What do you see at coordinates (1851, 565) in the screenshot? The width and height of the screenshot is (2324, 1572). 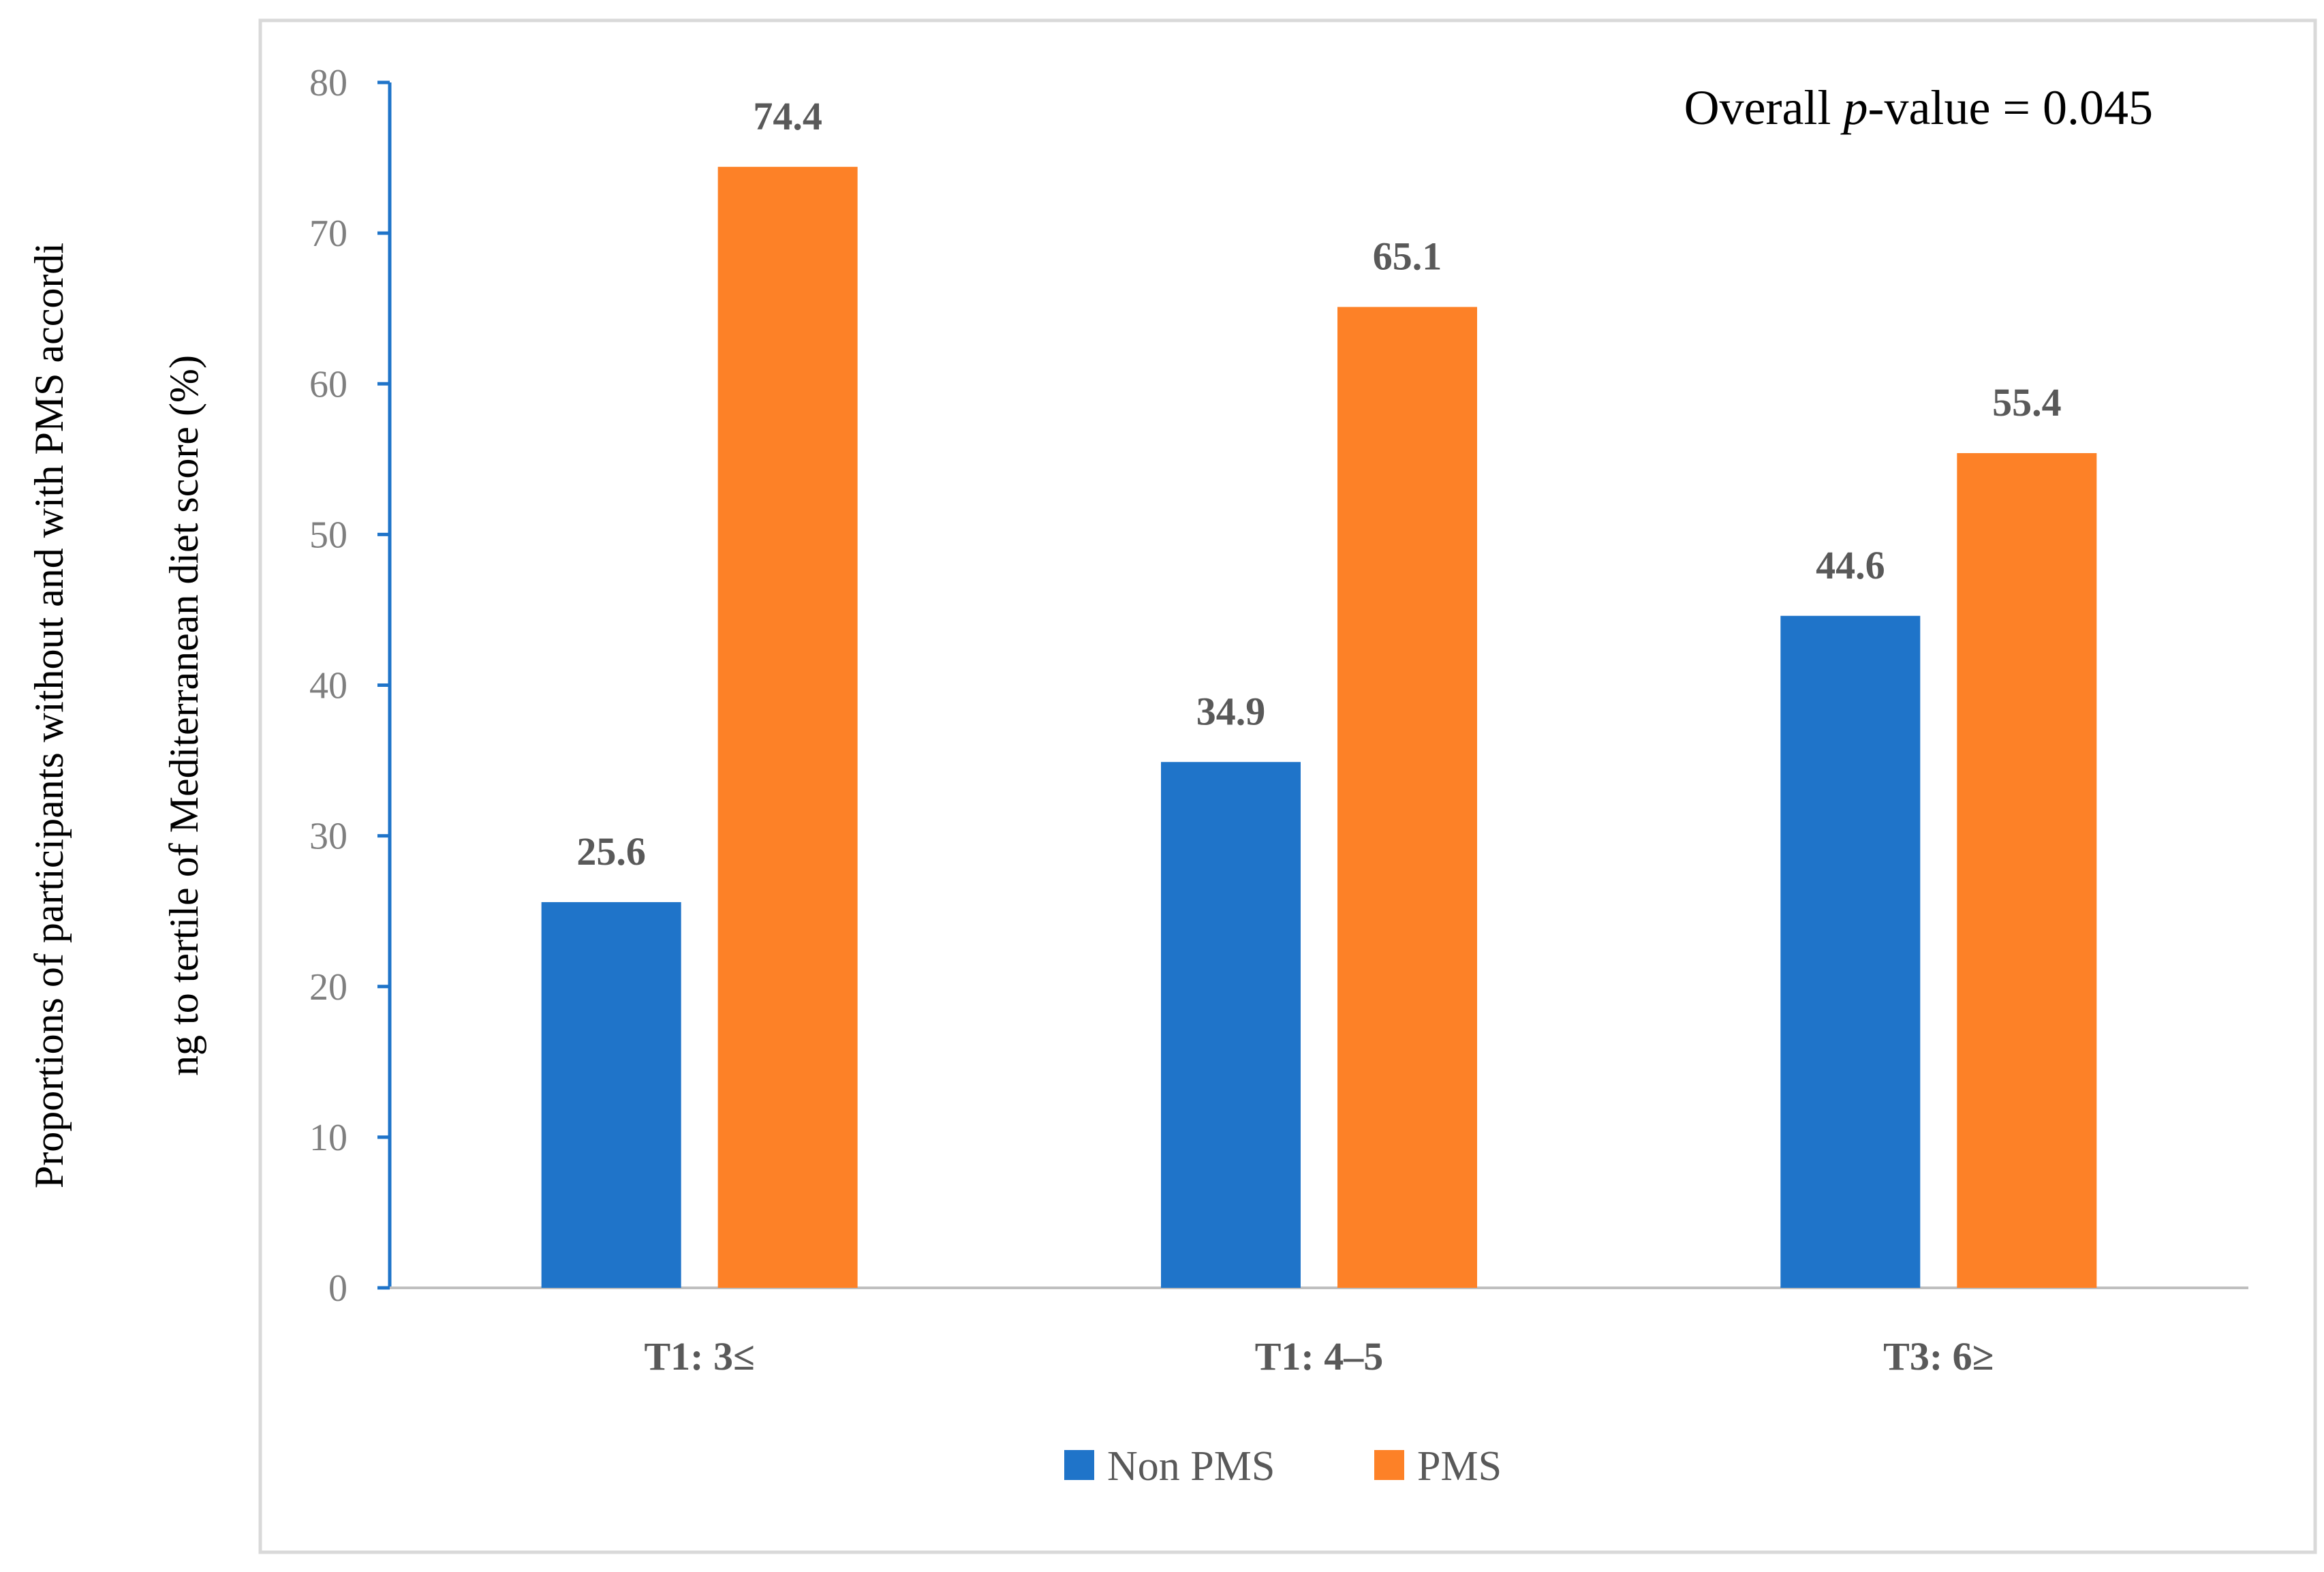 I see `data-label: 44.6` at bounding box center [1851, 565].